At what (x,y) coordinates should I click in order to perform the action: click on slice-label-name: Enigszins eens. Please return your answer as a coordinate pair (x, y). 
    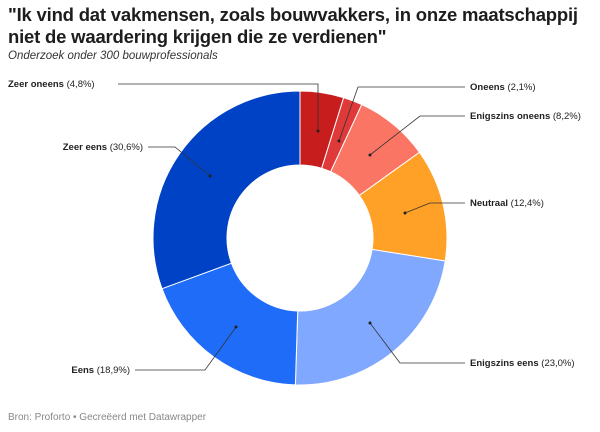
    Looking at the image, I should click on (505, 363).